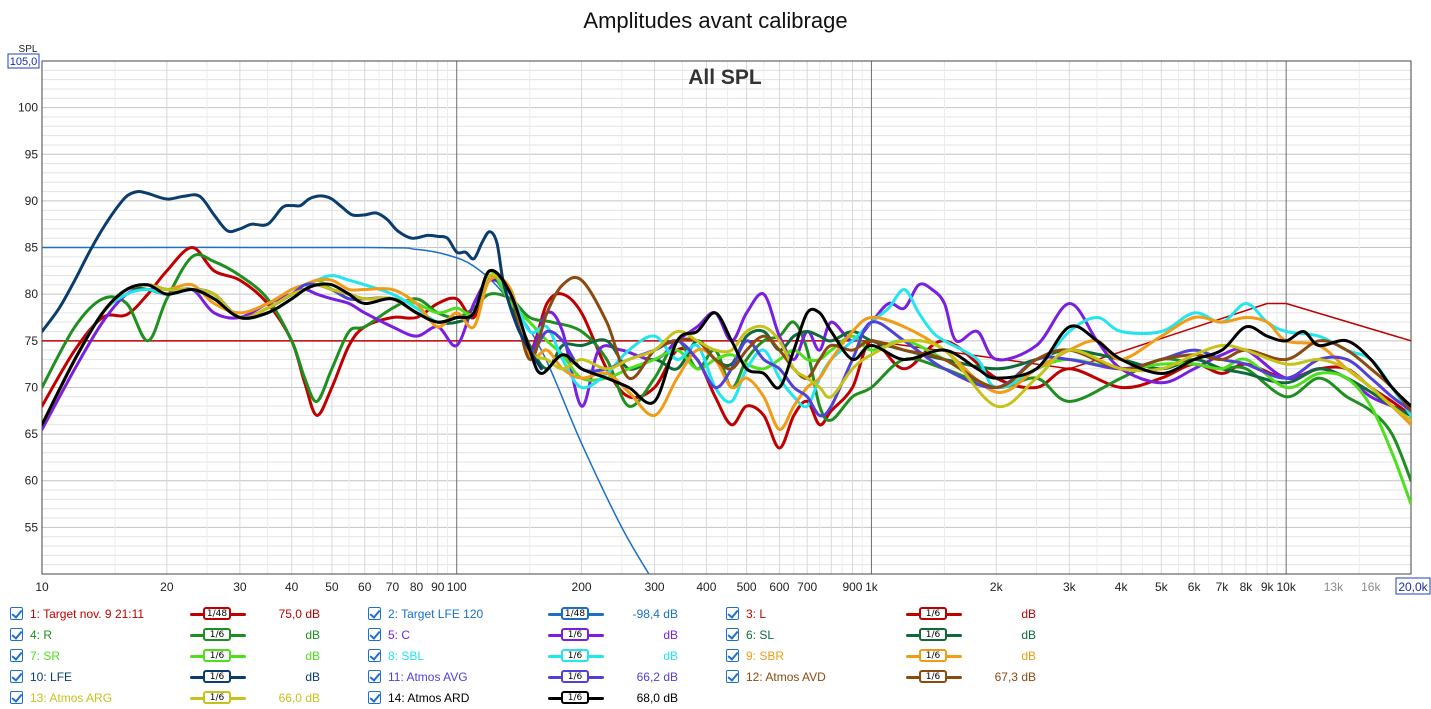 This screenshot has width=1431, height=709. I want to click on x-tick-label: 5k, so click(1162, 587).